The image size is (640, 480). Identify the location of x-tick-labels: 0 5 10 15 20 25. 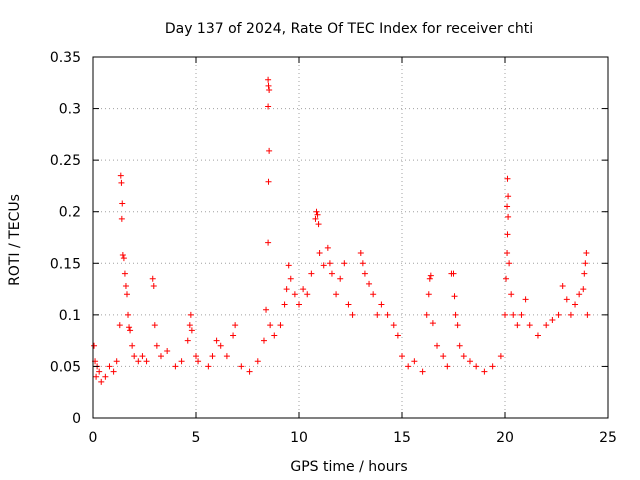
(353, 438).